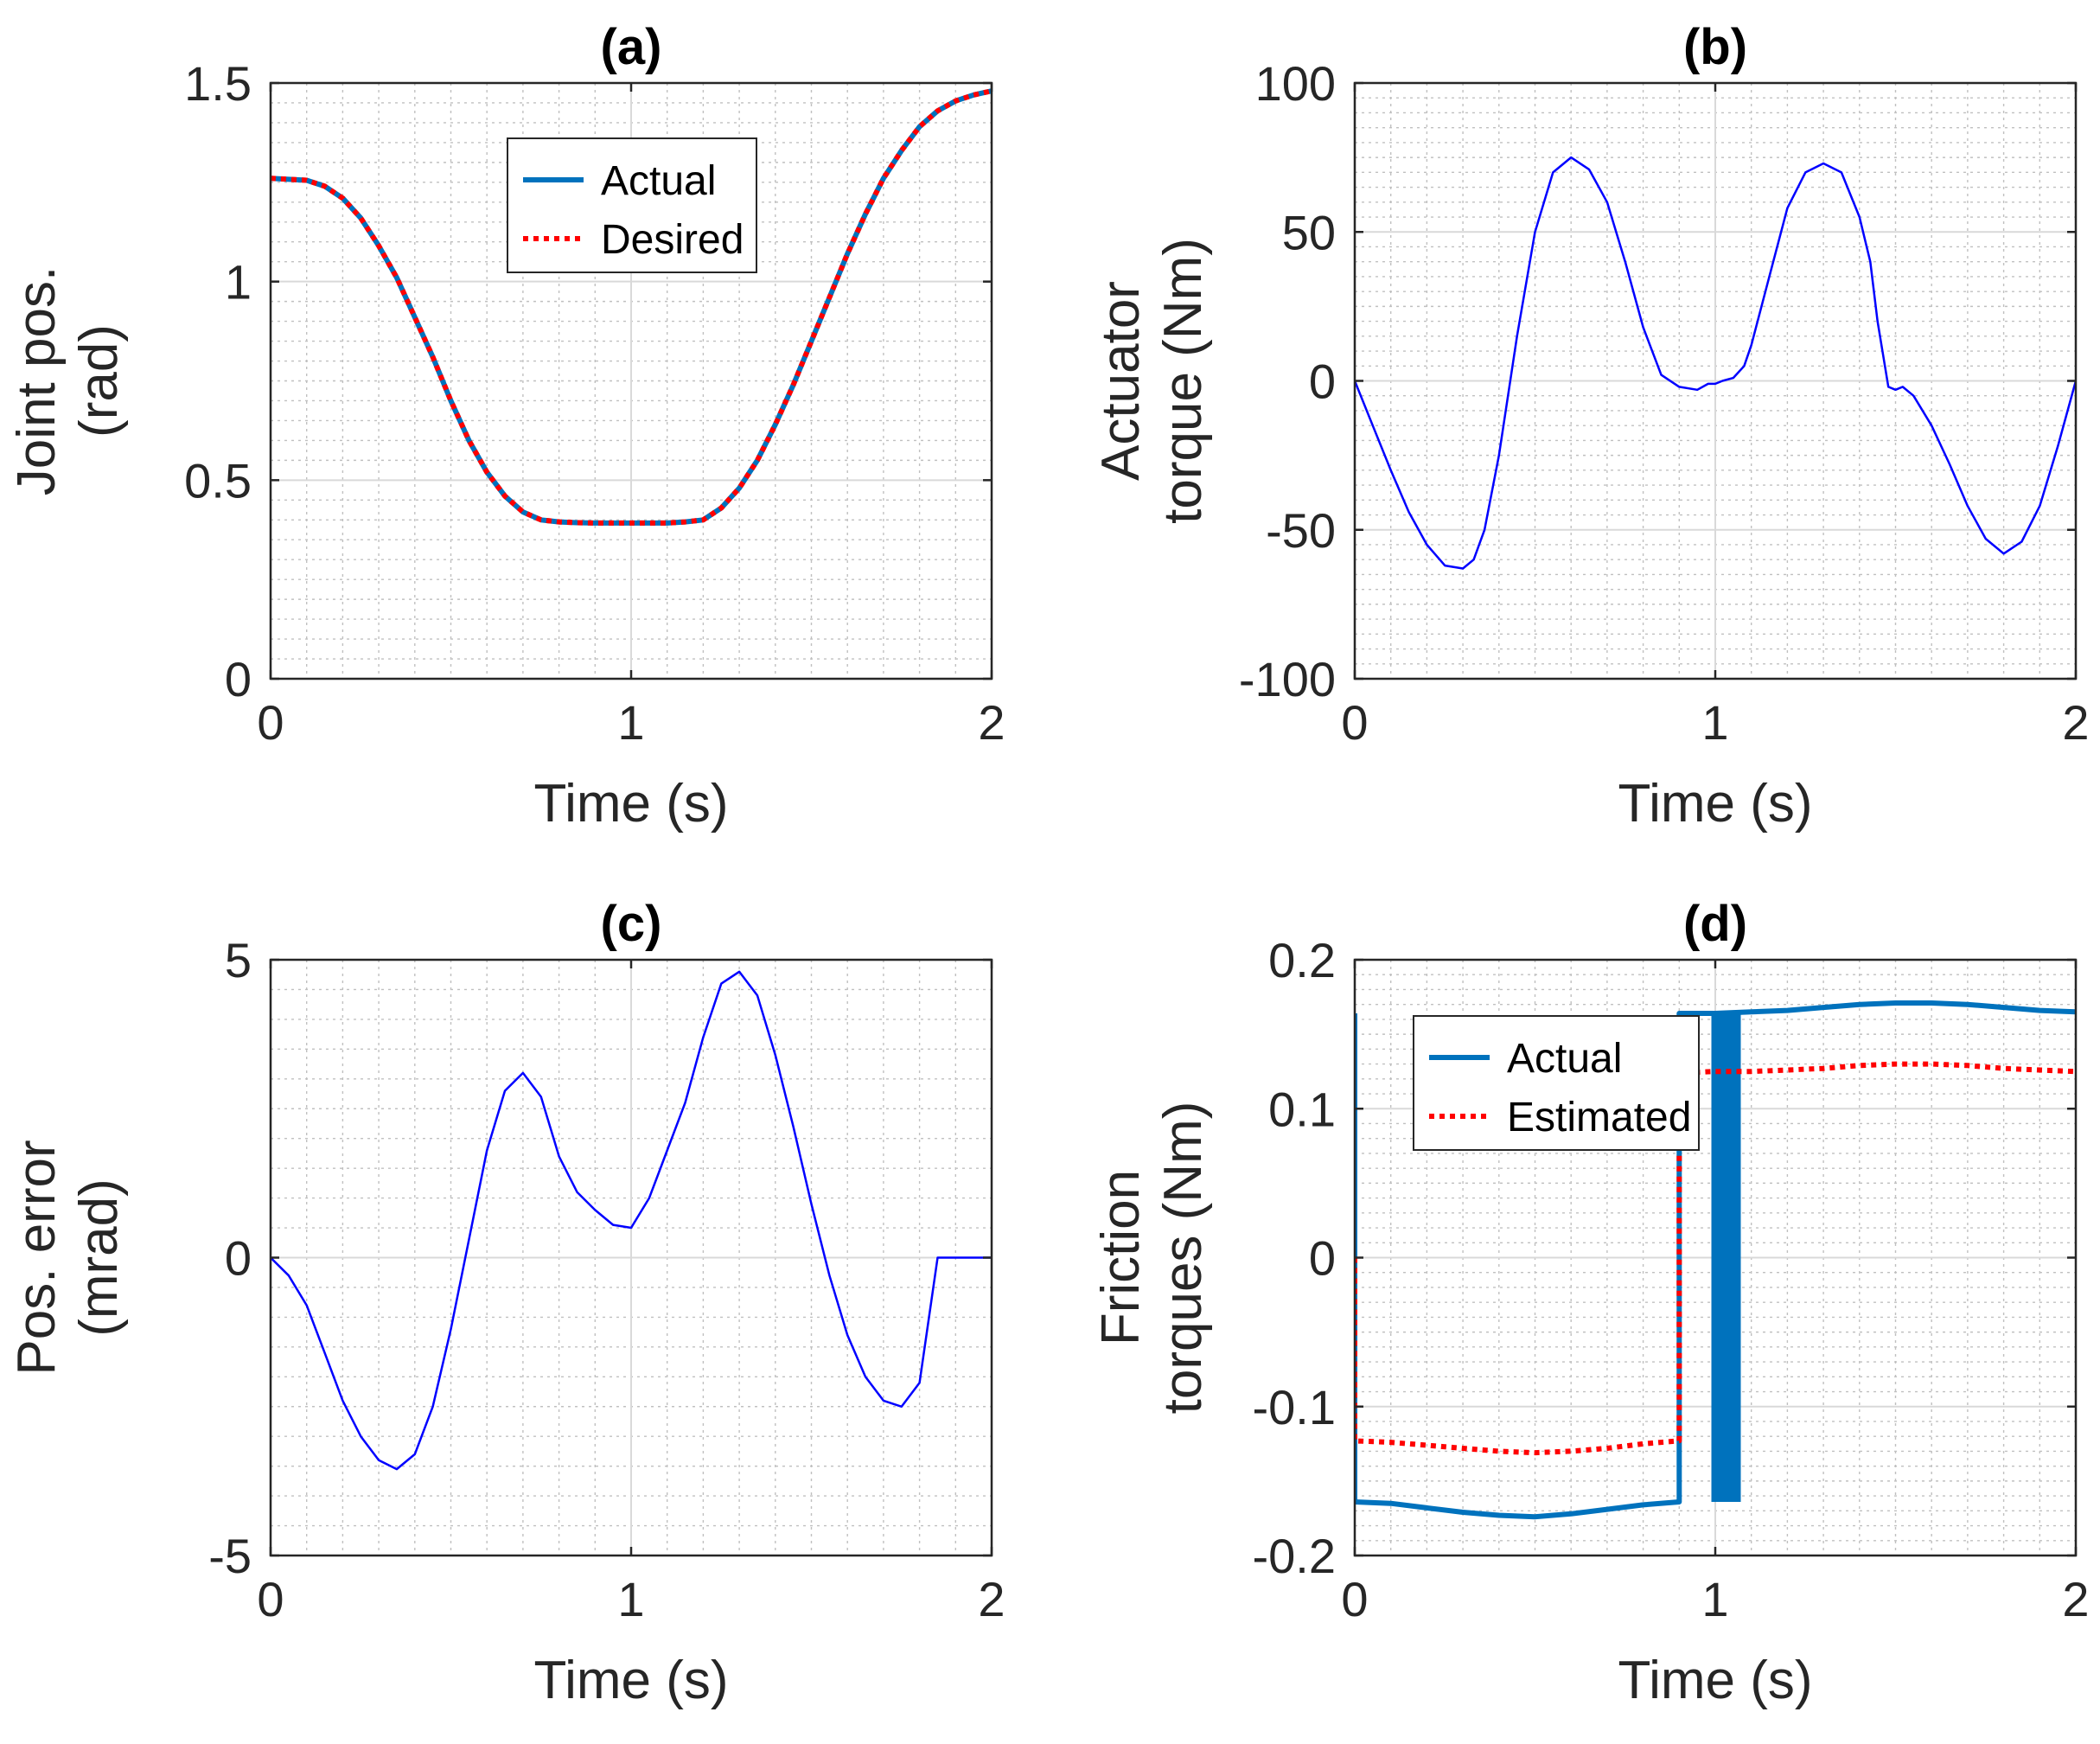  What do you see at coordinates (1302, 960) in the screenshot?
I see `y-tick-label: 0.2` at bounding box center [1302, 960].